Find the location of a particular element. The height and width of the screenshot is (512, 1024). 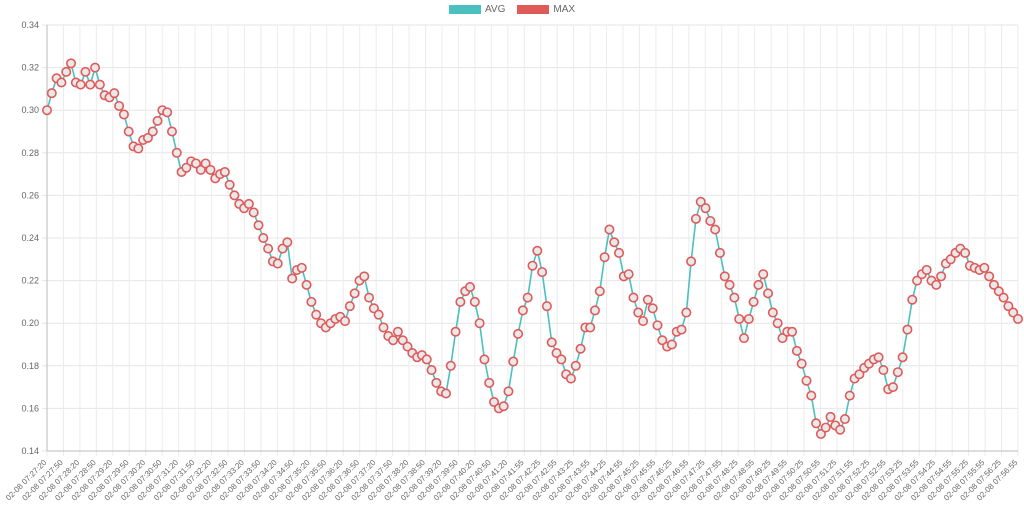

y-tick-label: 0.14 is located at coordinates (30, 451).